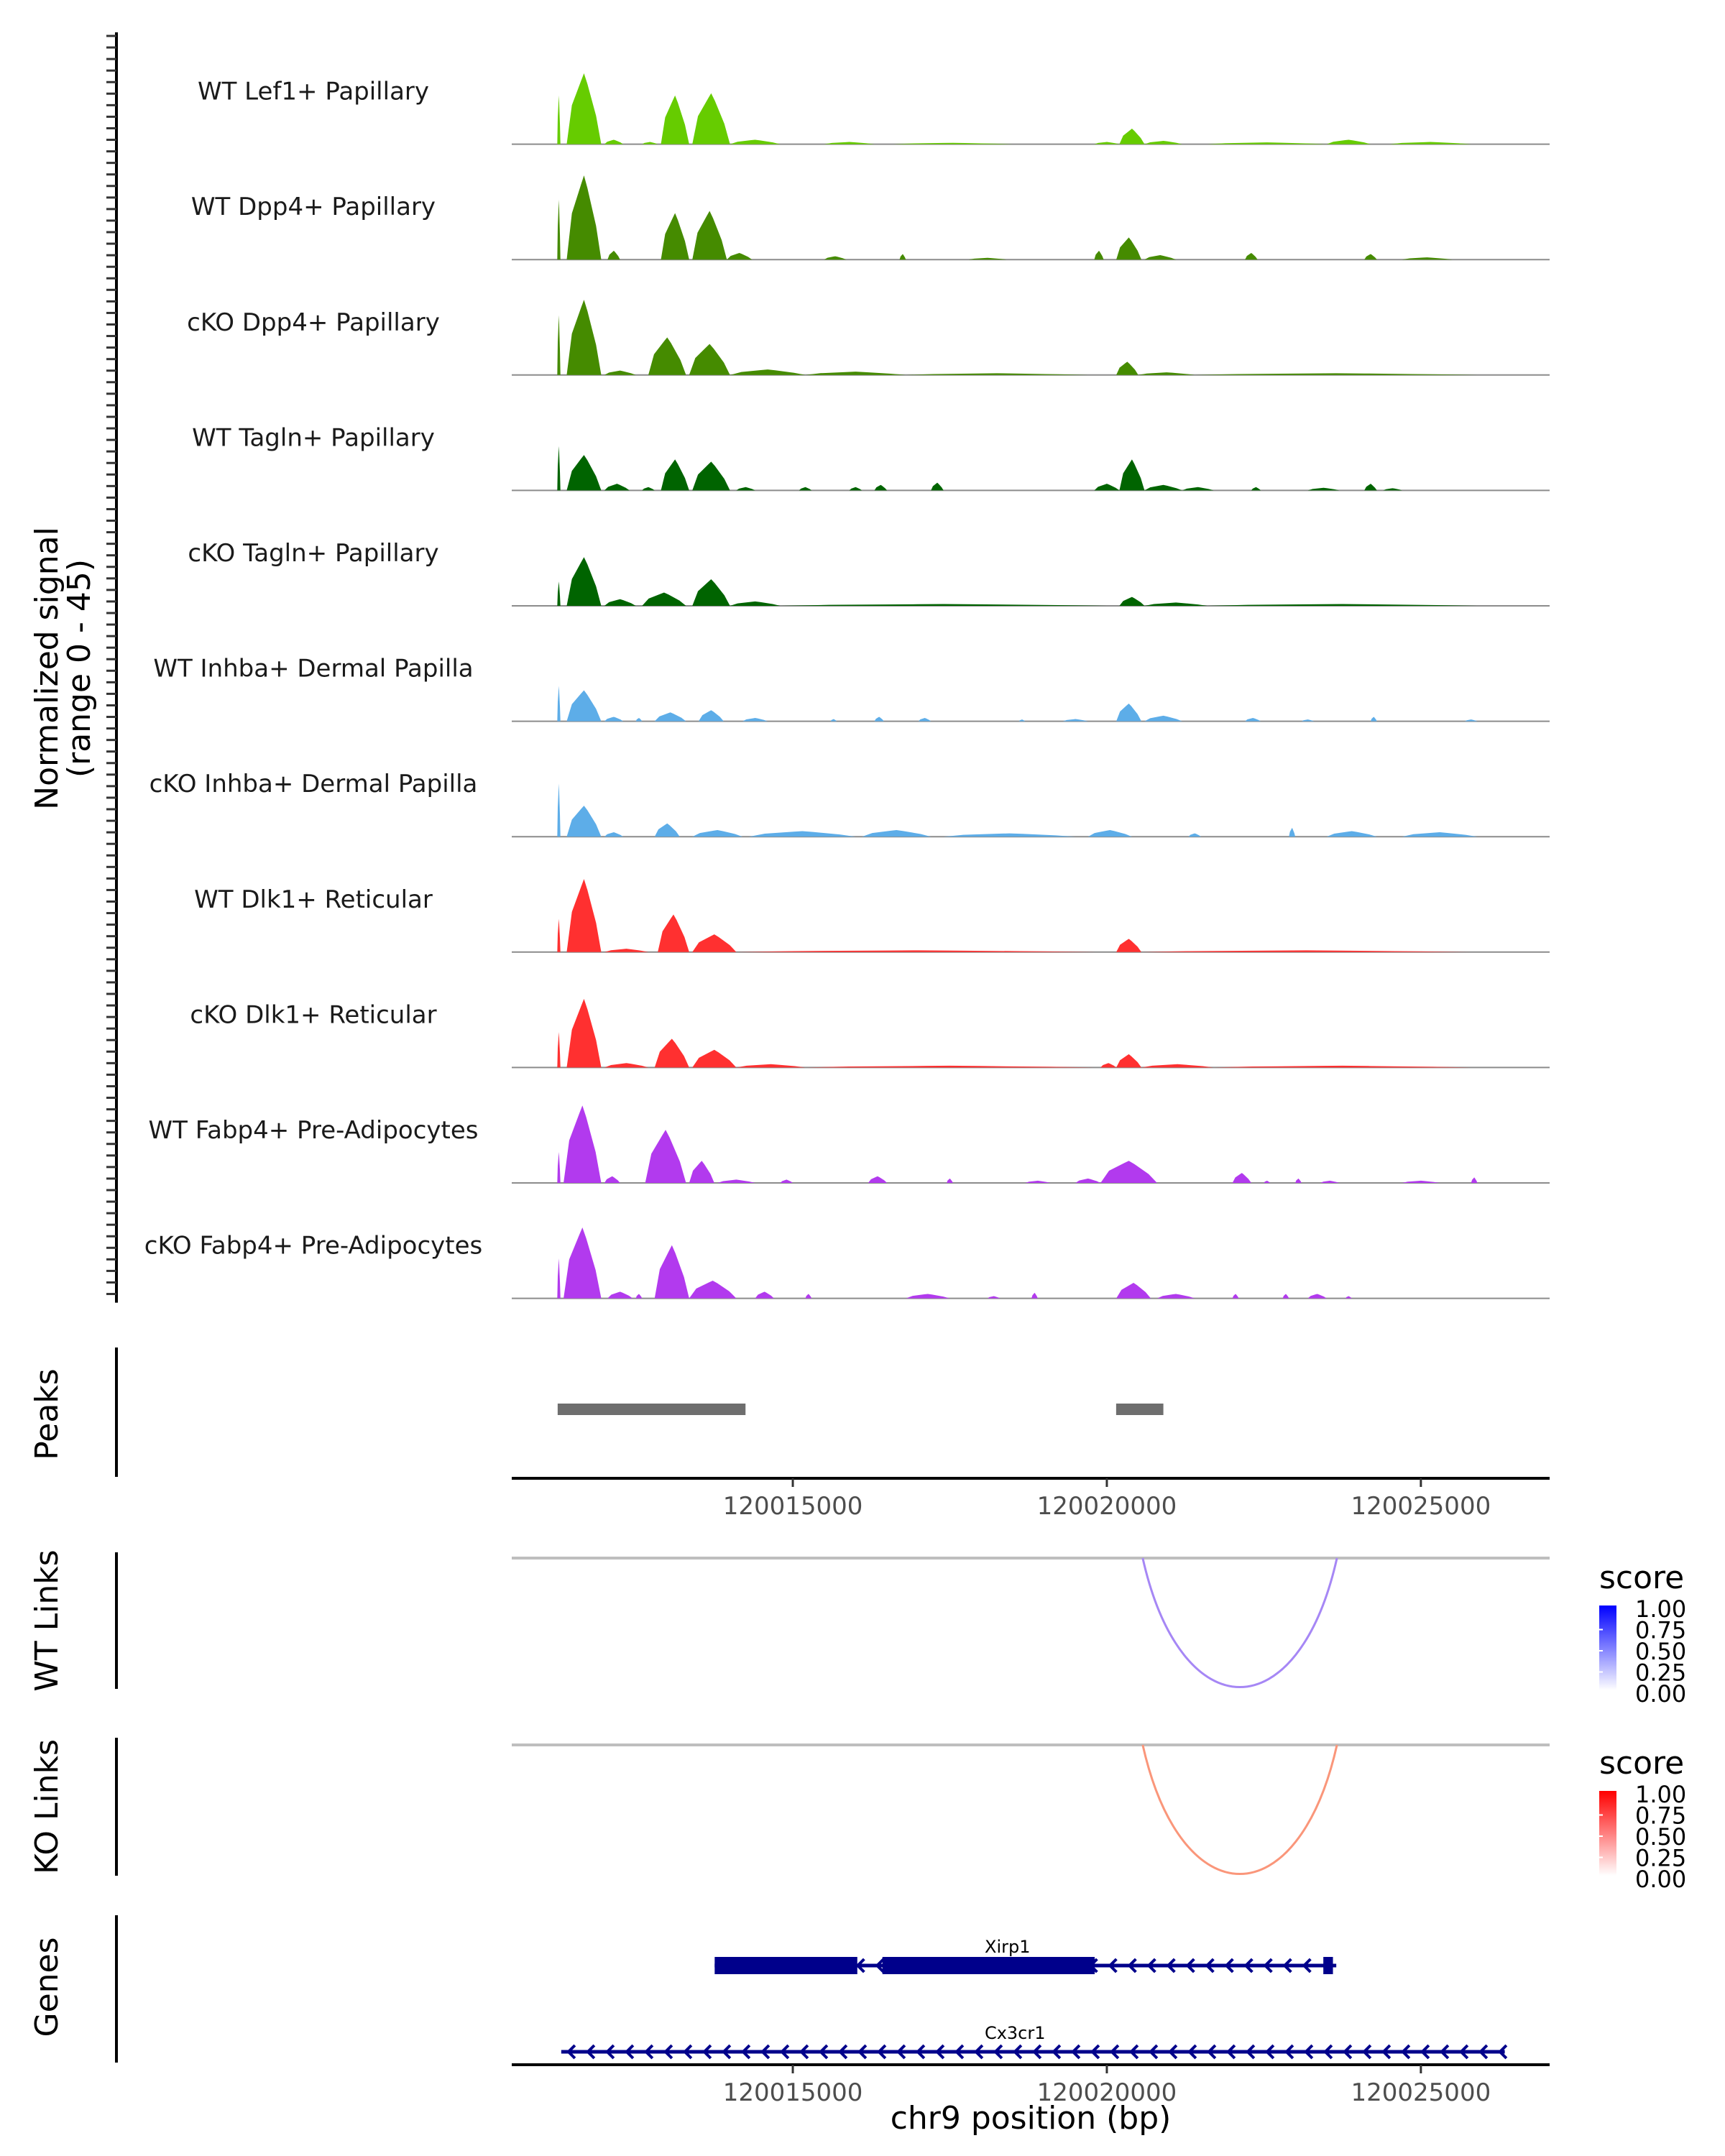 This screenshot has width=1725, height=2156. I want to click on legend-title: score, so click(1641, 1578).